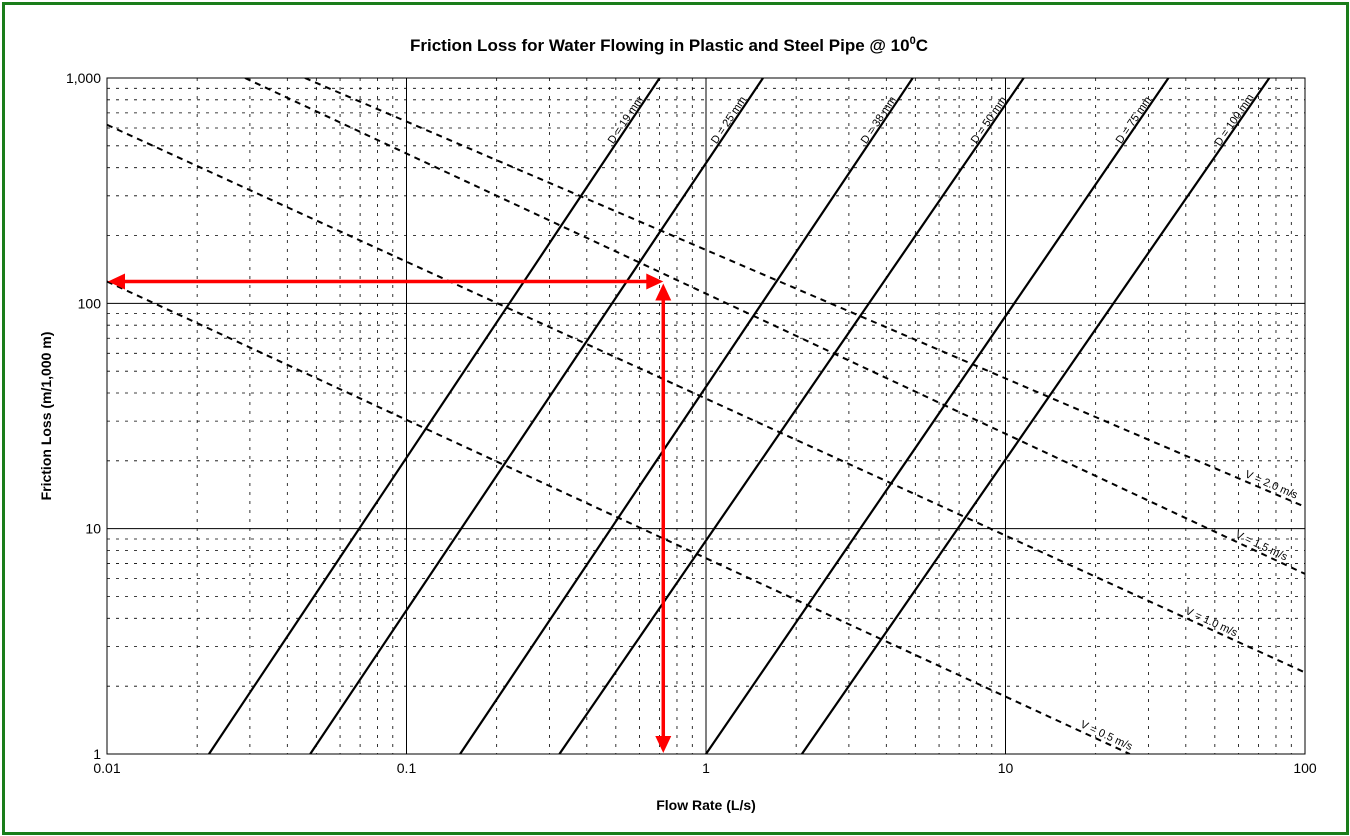 The height and width of the screenshot is (836, 1350). What do you see at coordinates (706, 805) in the screenshot?
I see `x-axis-title: Flow Rate (L/s)` at bounding box center [706, 805].